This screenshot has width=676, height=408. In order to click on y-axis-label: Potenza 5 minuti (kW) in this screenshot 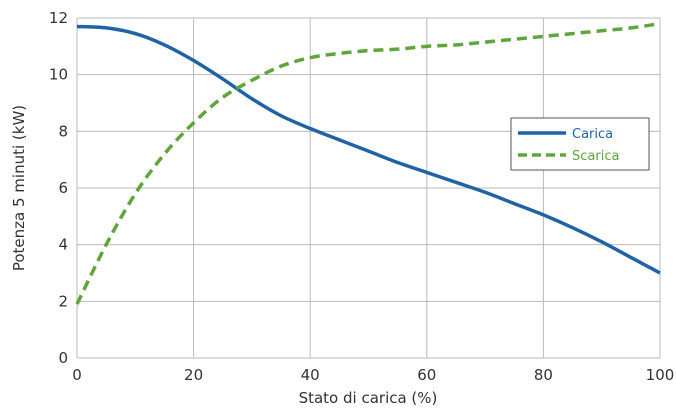, I will do `click(19, 188)`.